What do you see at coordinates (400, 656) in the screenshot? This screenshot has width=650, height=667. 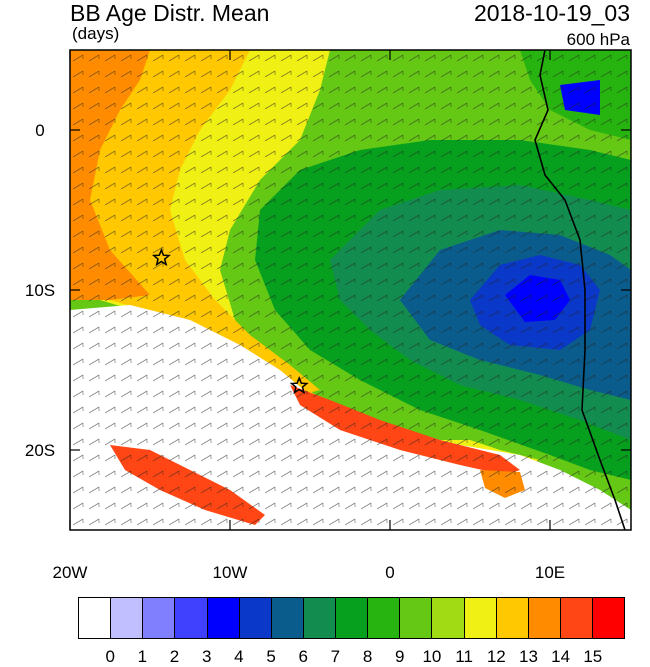 I see `colorbar-label: 9` at bounding box center [400, 656].